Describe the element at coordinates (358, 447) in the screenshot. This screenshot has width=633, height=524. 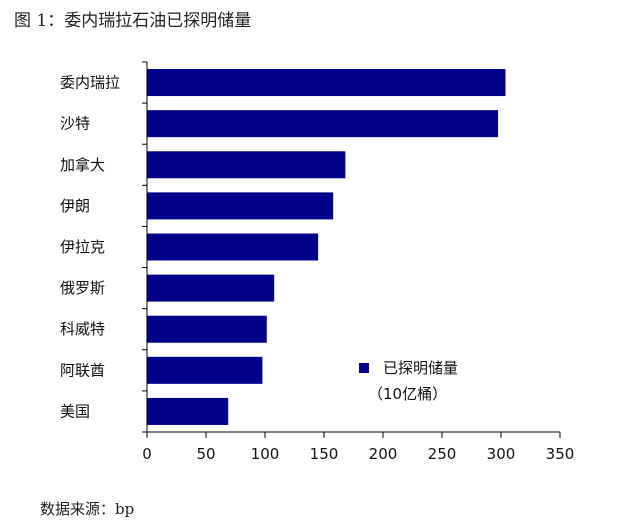
I see `x-axis-ticks: 0 50 100 150 200 250 300 350` at that location.